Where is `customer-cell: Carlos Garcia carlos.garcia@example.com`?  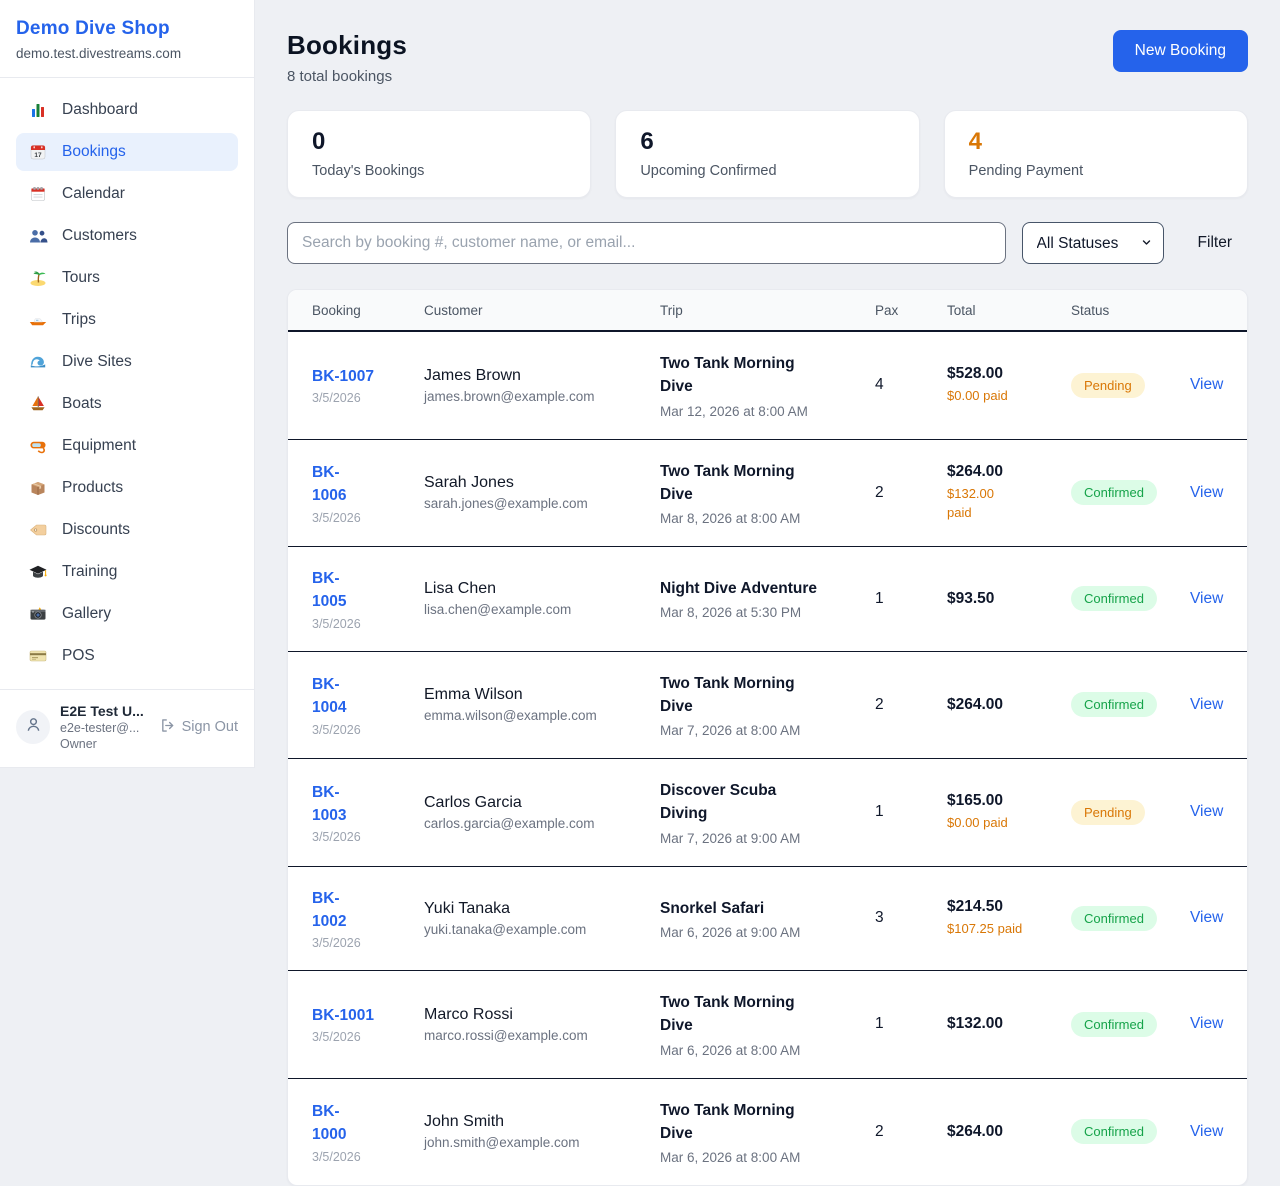 customer-cell: Carlos Garcia carlos.garcia@example.com is located at coordinates (542, 812).